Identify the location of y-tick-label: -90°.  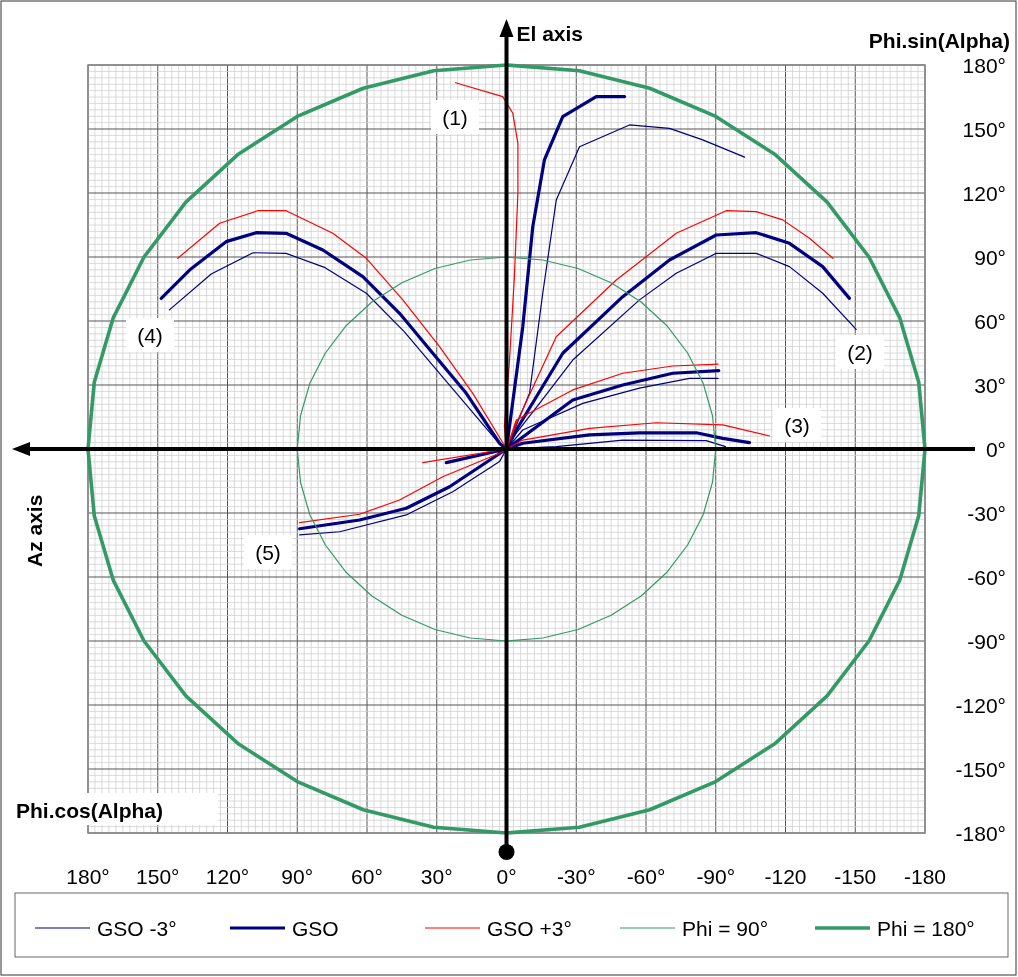
(986, 641).